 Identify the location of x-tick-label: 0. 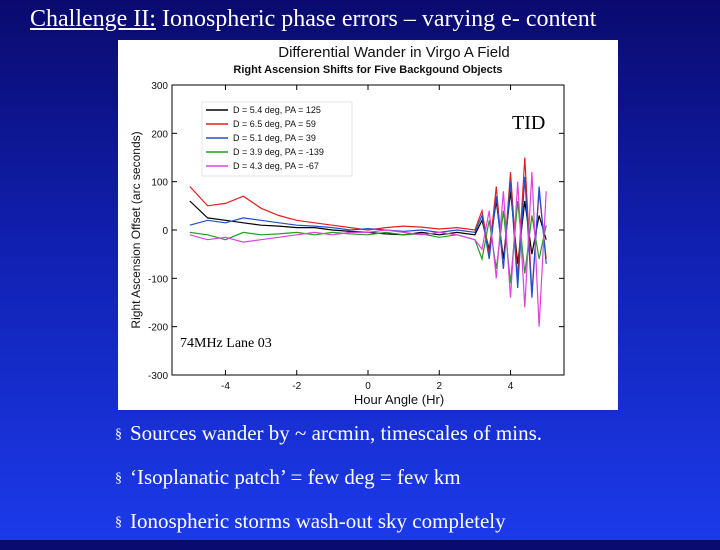
(368, 386).